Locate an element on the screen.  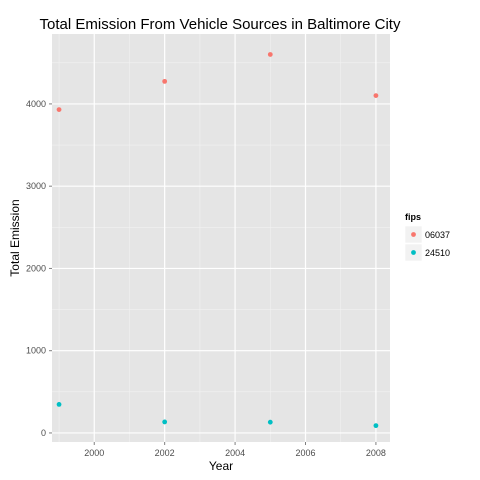
y-tick-label: 1000 is located at coordinates (36, 351).